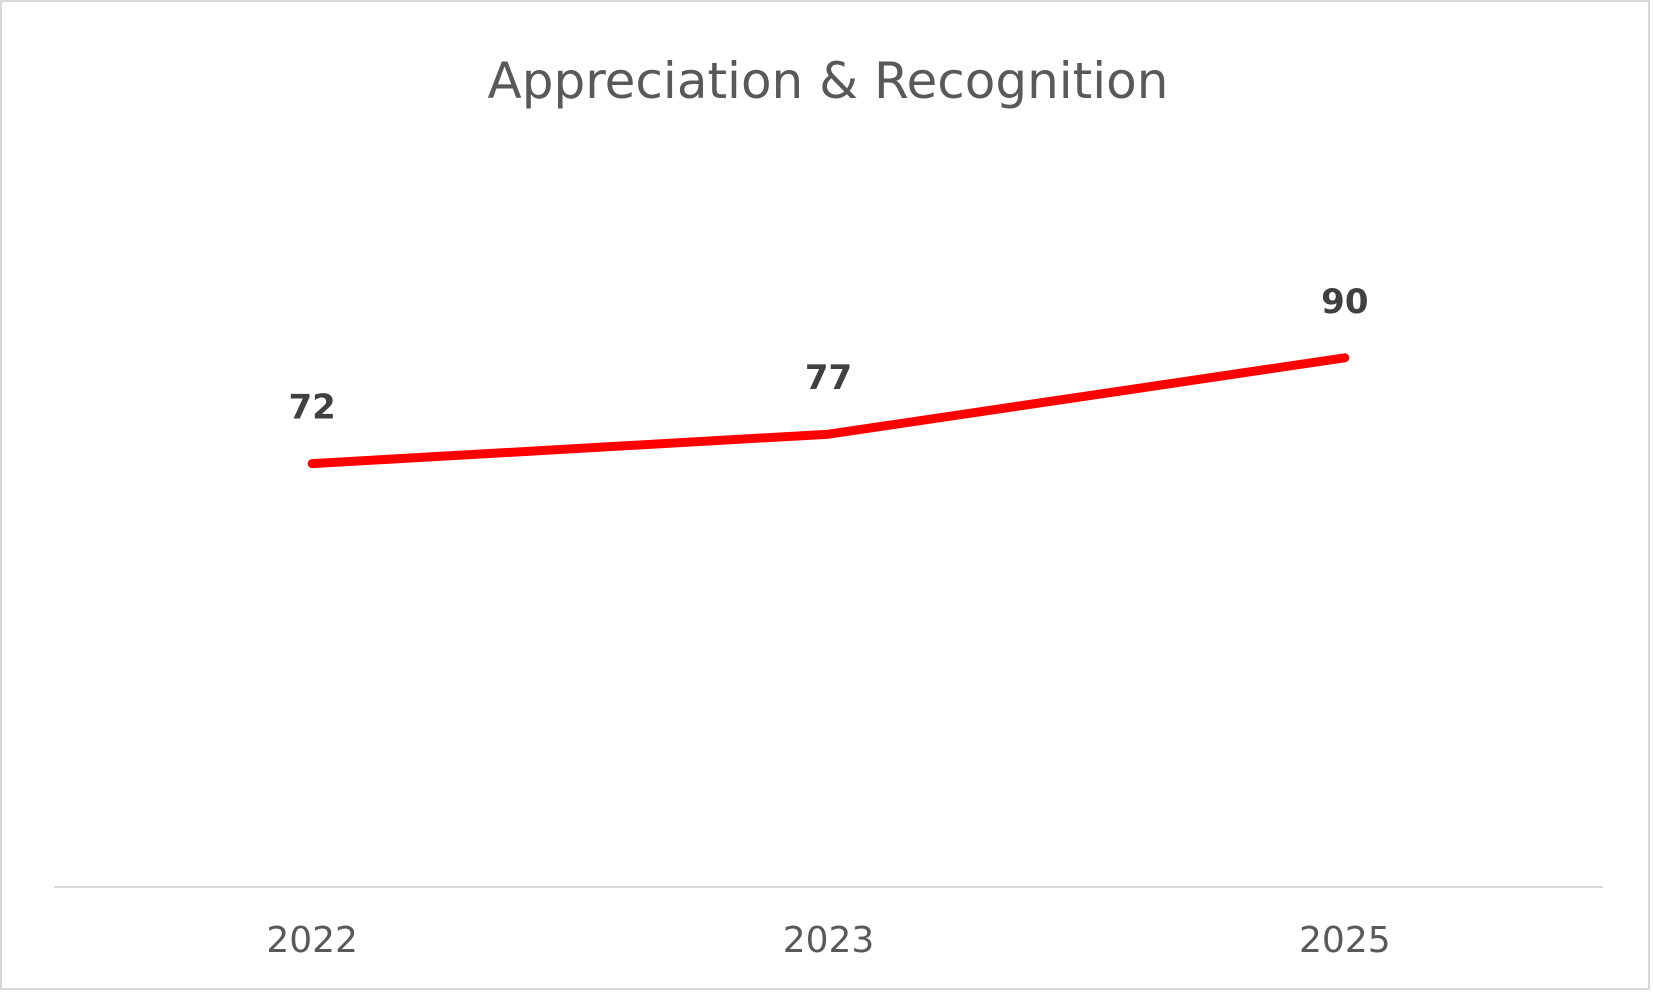 This screenshot has height=995, width=1653. Describe the element at coordinates (312, 940) in the screenshot. I see `x-tick-label: 2022` at that location.